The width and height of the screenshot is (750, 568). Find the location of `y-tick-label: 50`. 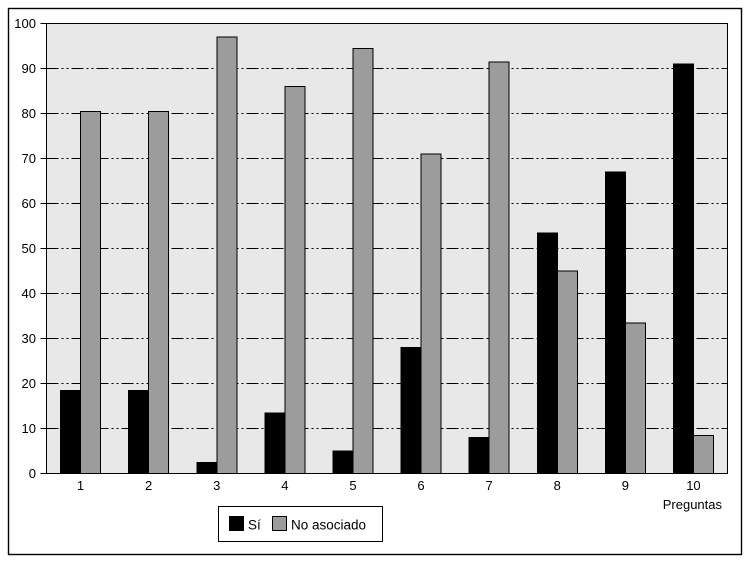

y-tick-label: 50 is located at coordinates (29, 248).